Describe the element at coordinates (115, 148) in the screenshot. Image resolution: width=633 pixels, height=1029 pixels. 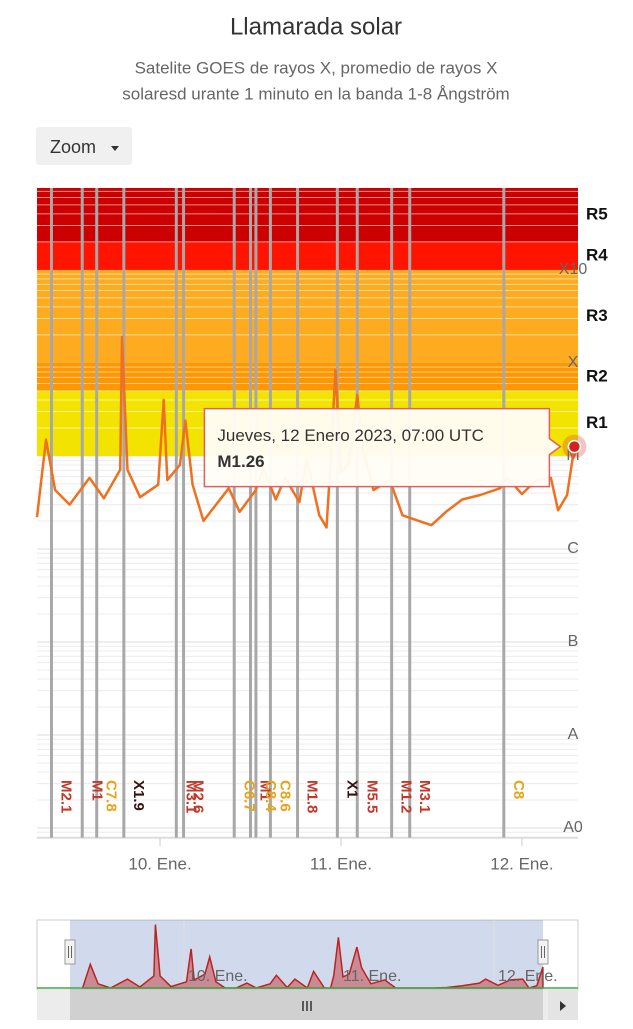
I see `zoom-caret` at that location.